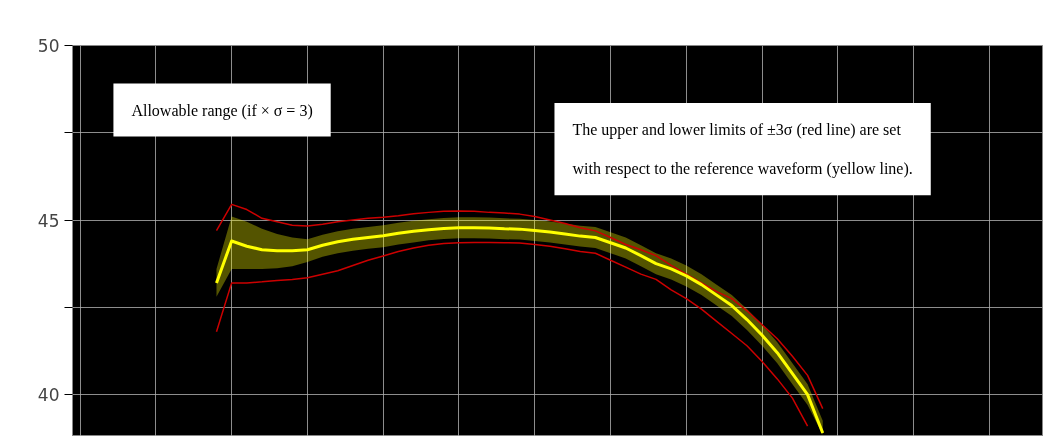 This screenshot has width=1048, height=436. Describe the element at coordinates (742, 149) in the screenshot. I see `text: The upper and lower limits of ±3σ (red line) are set with respect to the reference waveform (yellow line).` at that location.